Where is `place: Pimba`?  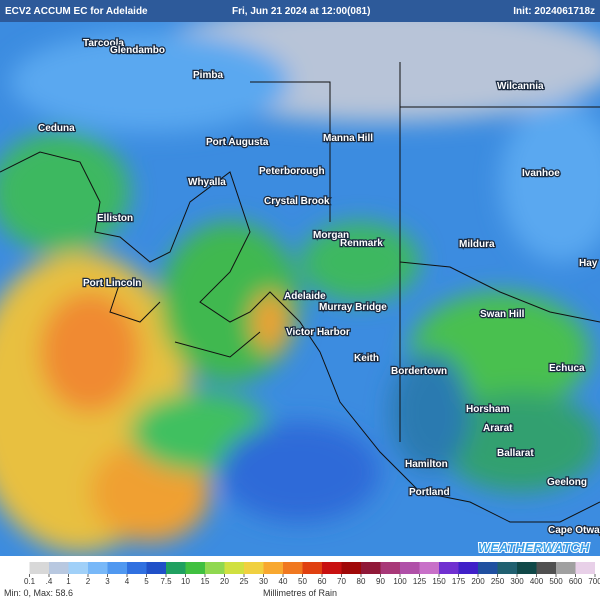
place: Pimba is located at coordinates (208, 75).